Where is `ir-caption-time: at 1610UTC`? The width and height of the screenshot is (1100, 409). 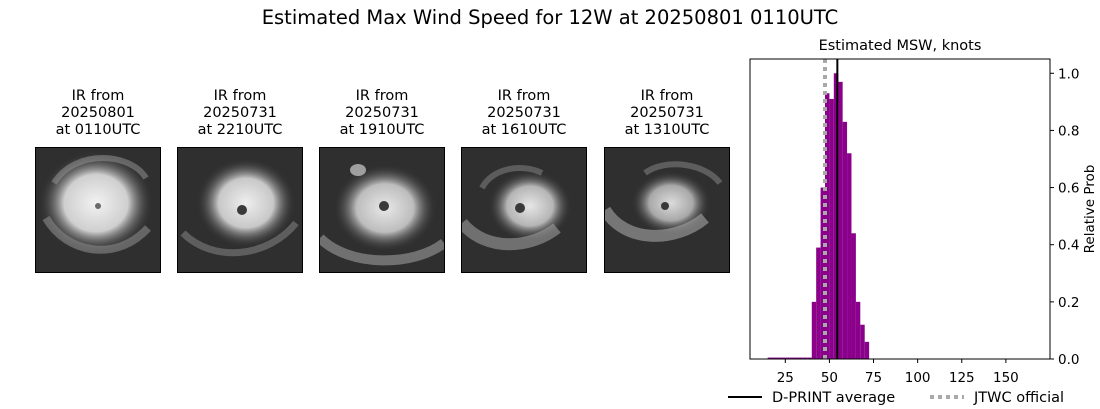
ir-caption-time: at 1610UTC is located at coordinates (524, 130).